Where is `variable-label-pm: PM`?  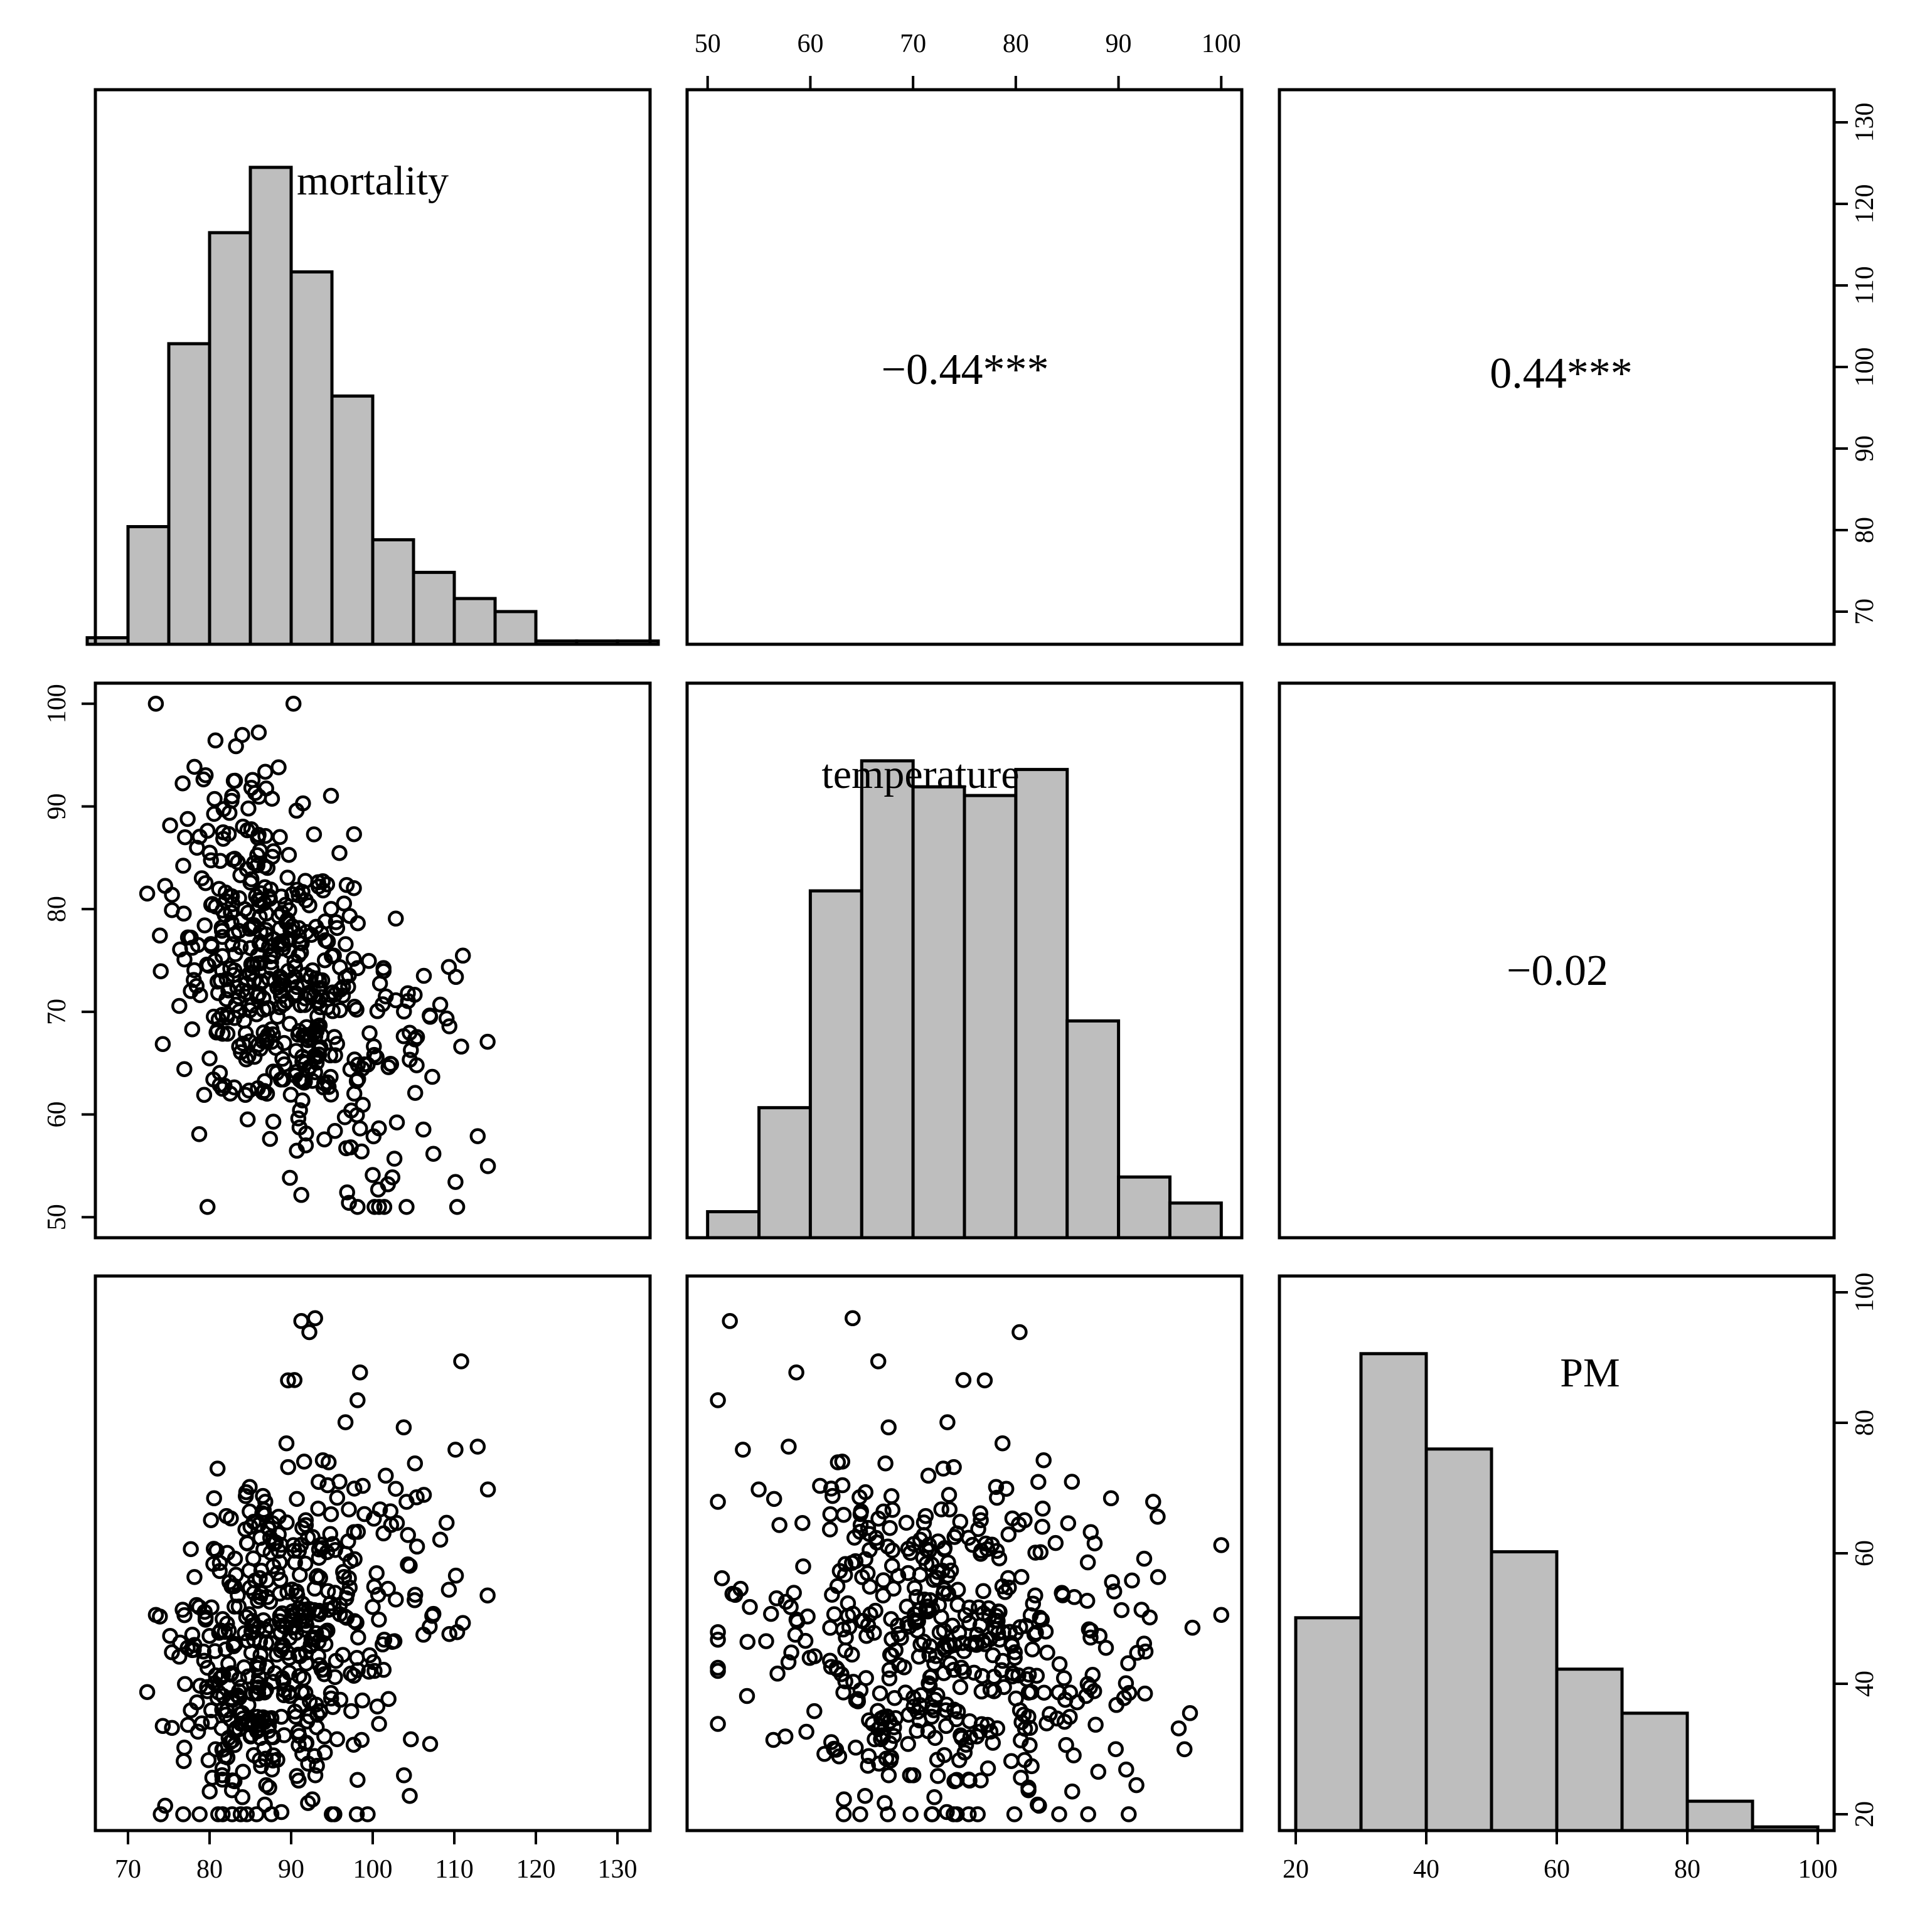 variable-label-pm: PM is located at coordinates (1590, 1373).